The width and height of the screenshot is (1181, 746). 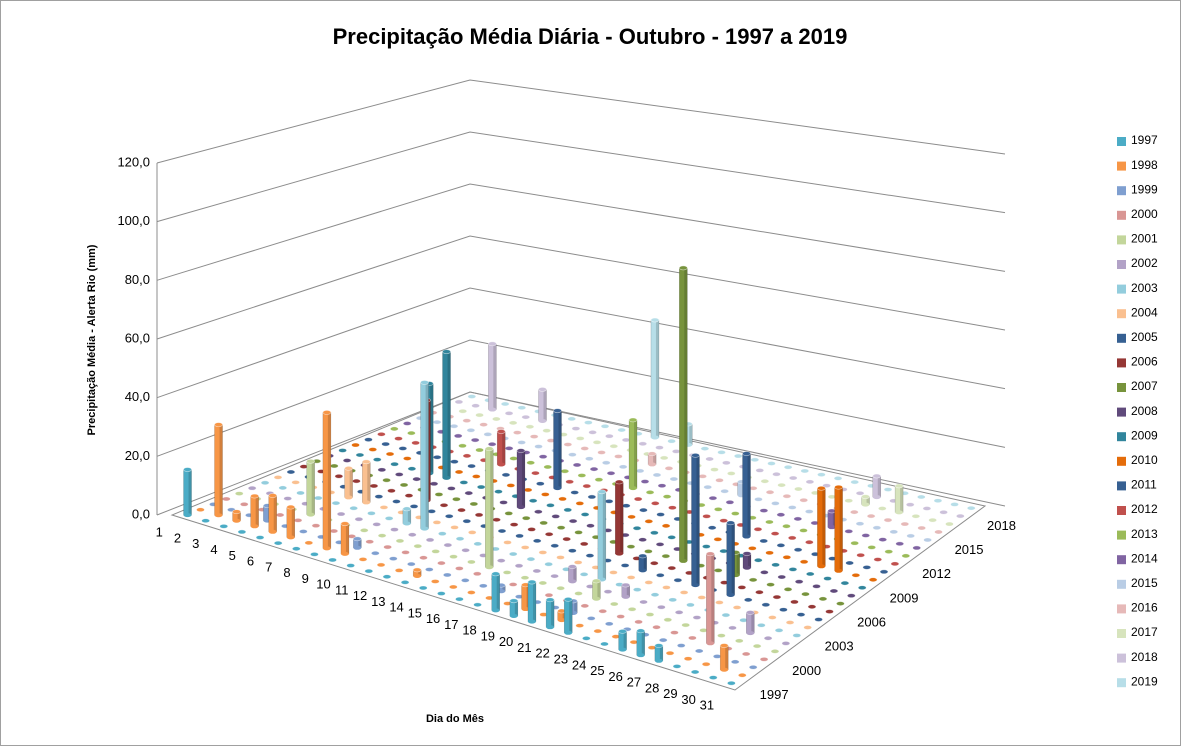 I want to click on legend-label: 2017, so click(x=1144, y=632).